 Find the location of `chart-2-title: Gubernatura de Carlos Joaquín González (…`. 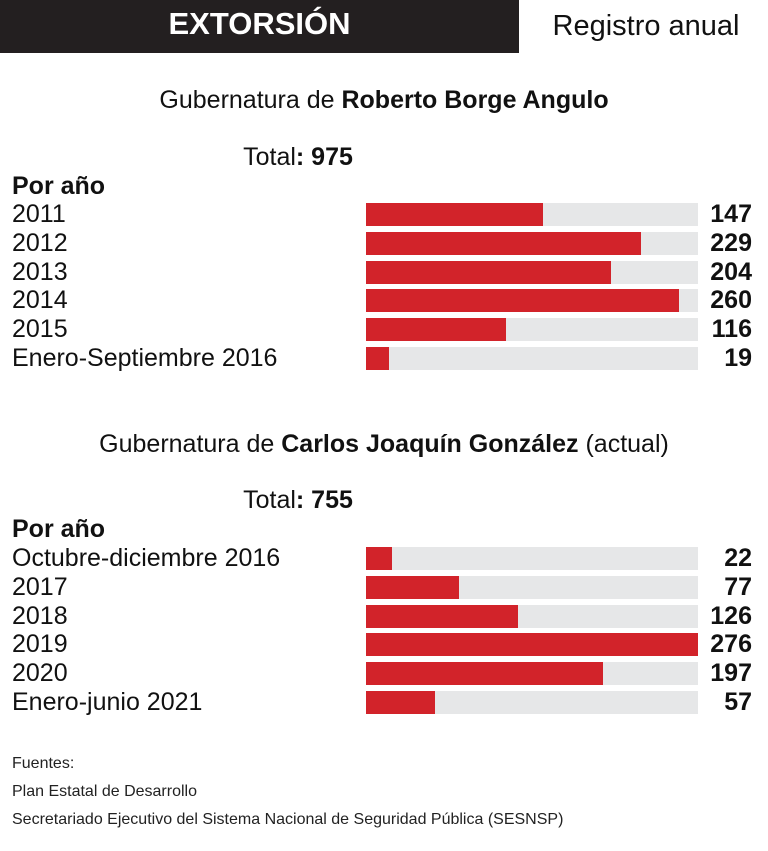

chart-2-title: Gubernatura de Carlos Joaquín González (… is located at coordinates (384, 444).